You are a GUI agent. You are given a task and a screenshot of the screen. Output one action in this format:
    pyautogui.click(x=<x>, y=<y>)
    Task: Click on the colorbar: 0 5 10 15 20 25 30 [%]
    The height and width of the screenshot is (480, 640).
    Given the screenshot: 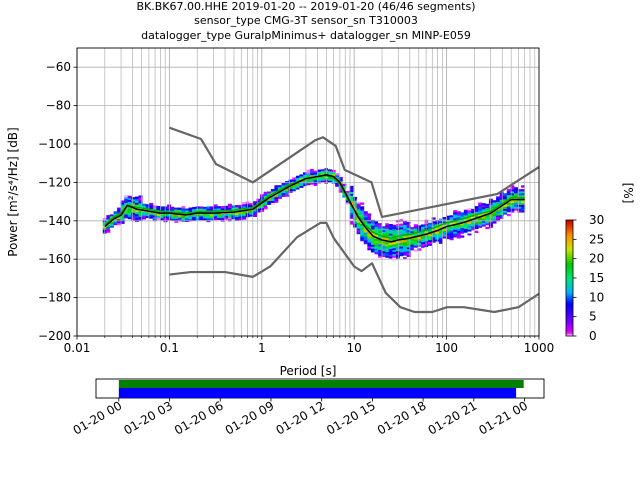 What is the action you would take?
    pyautogui.click(x=600, y=263)
    